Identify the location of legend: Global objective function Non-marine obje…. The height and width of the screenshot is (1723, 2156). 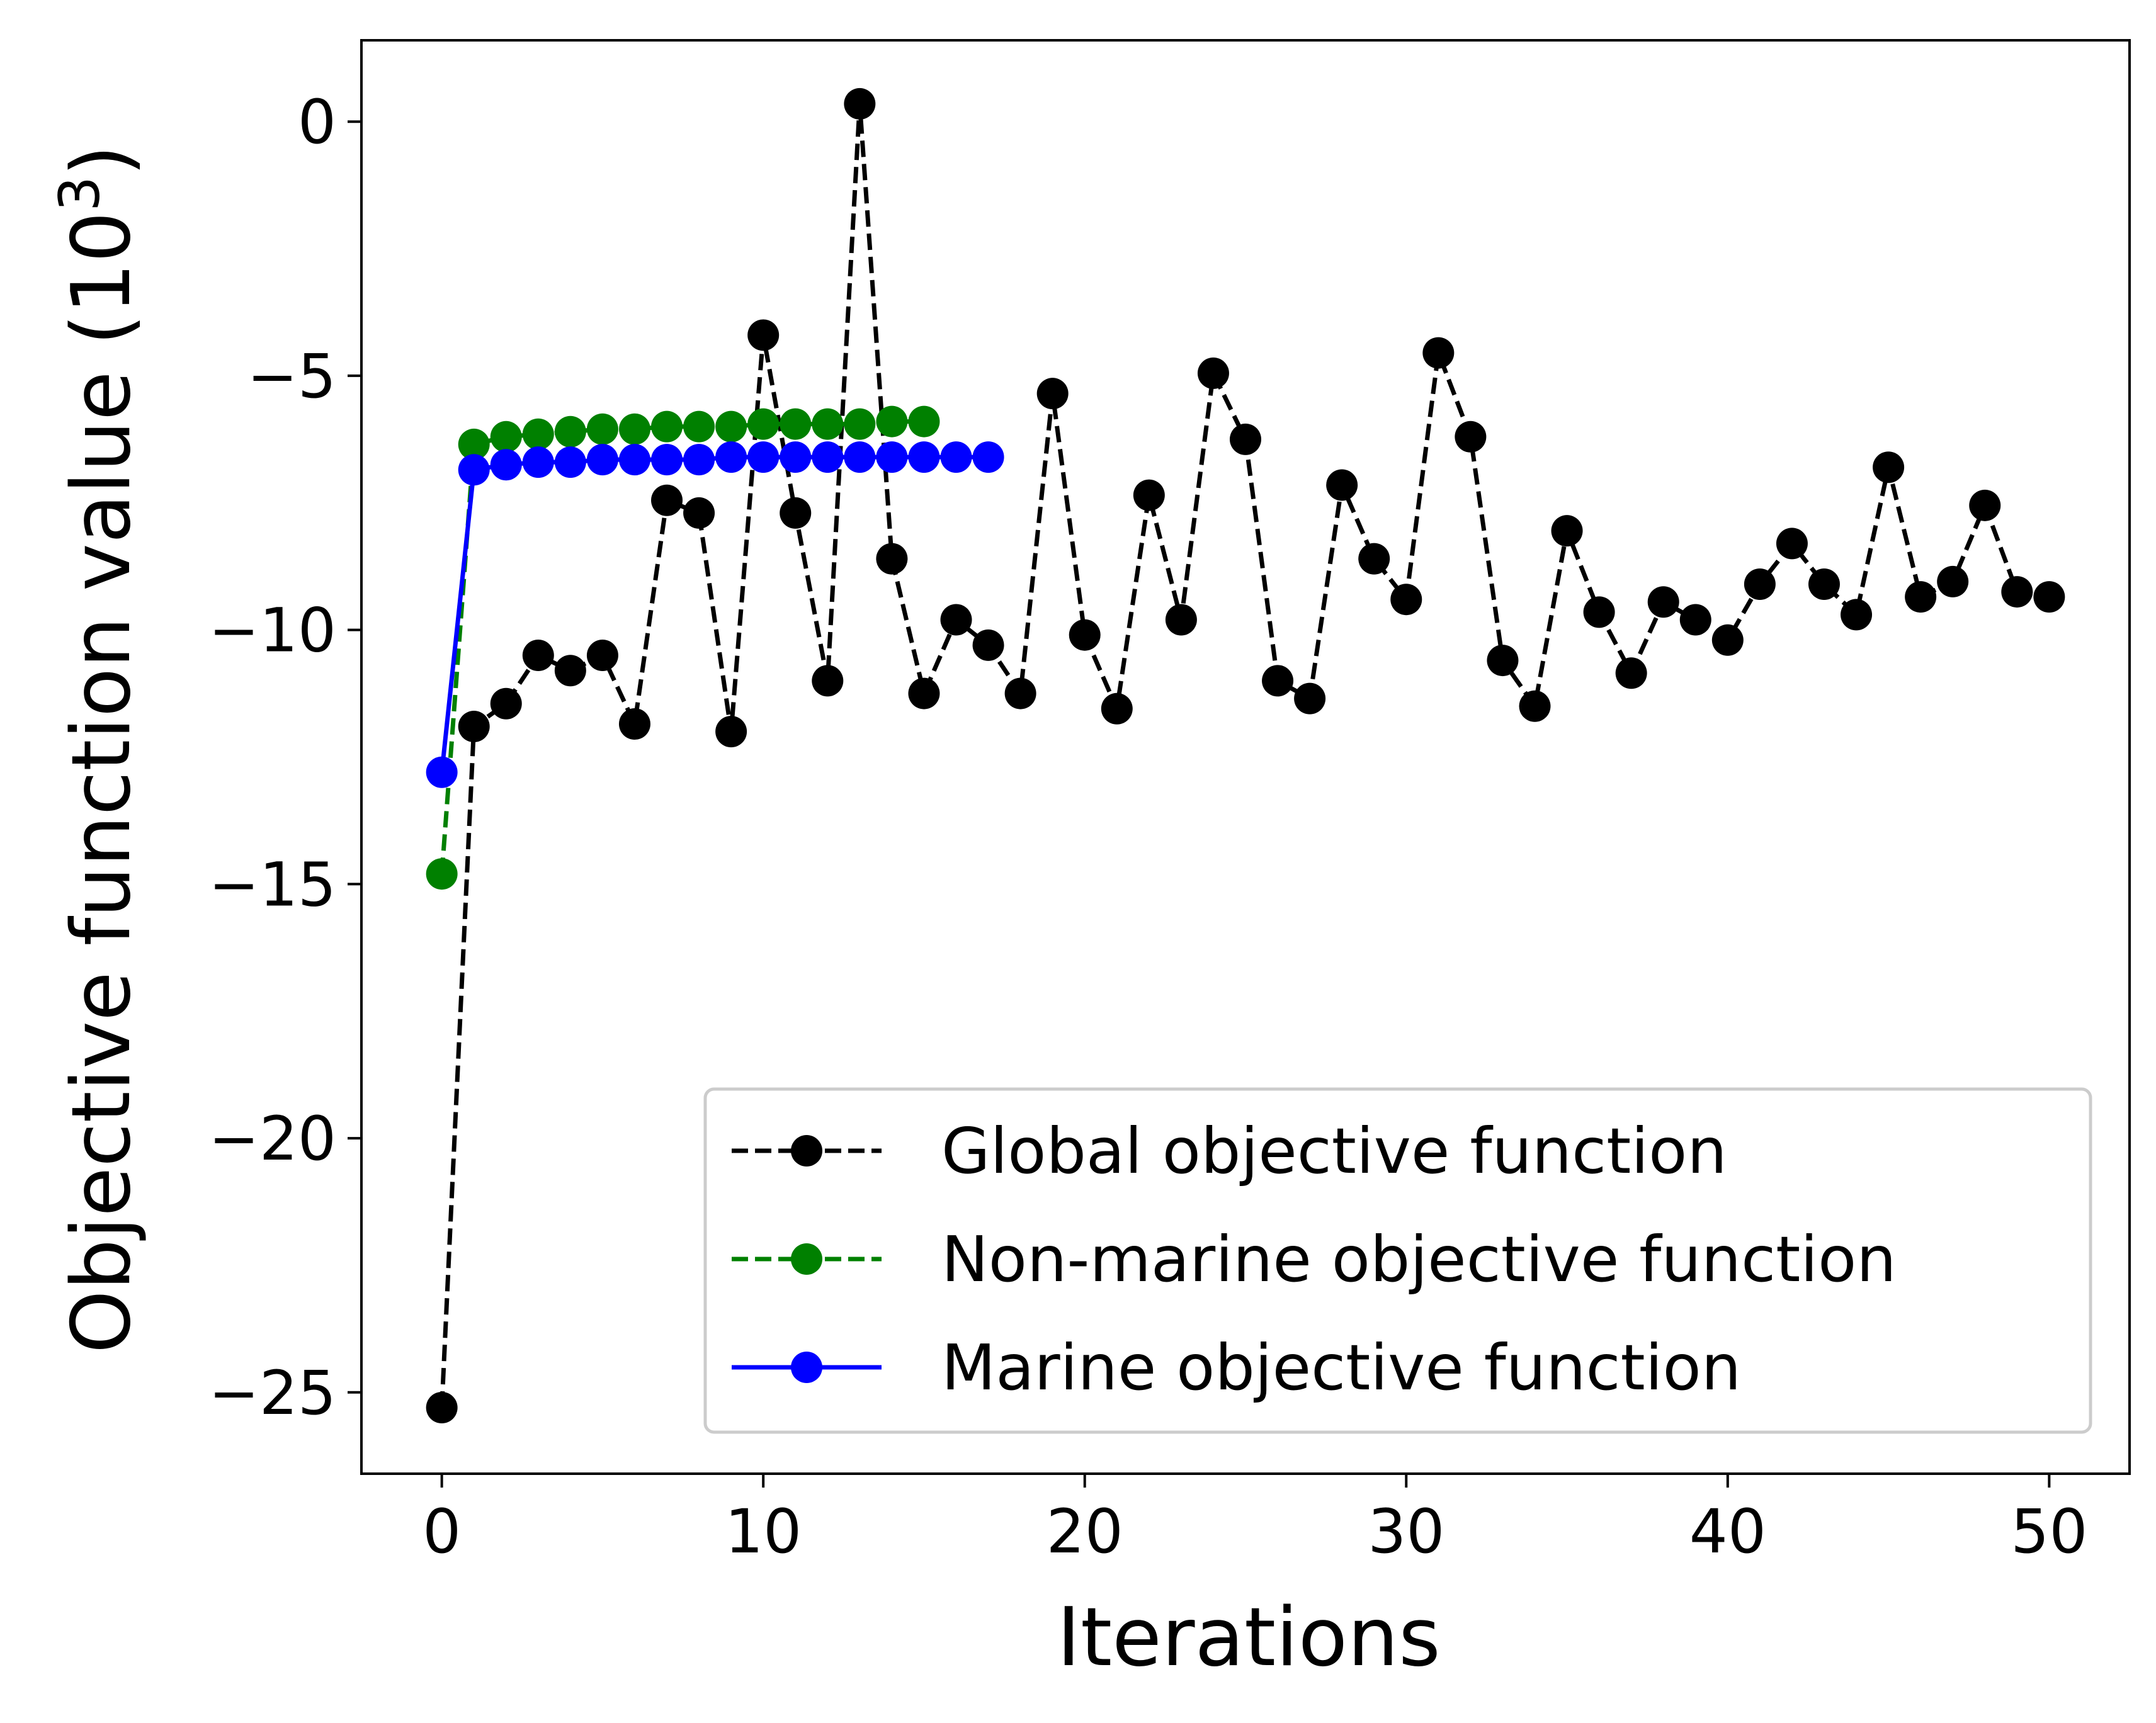
(1397, 1260).